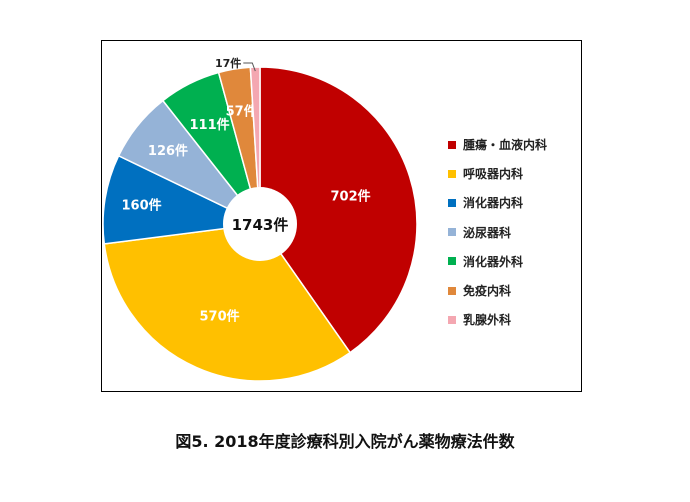 Image resolution: width=690 pixels, height=502 pixels. I want to click on legend-label: 免疫内科, so click(487, 291).